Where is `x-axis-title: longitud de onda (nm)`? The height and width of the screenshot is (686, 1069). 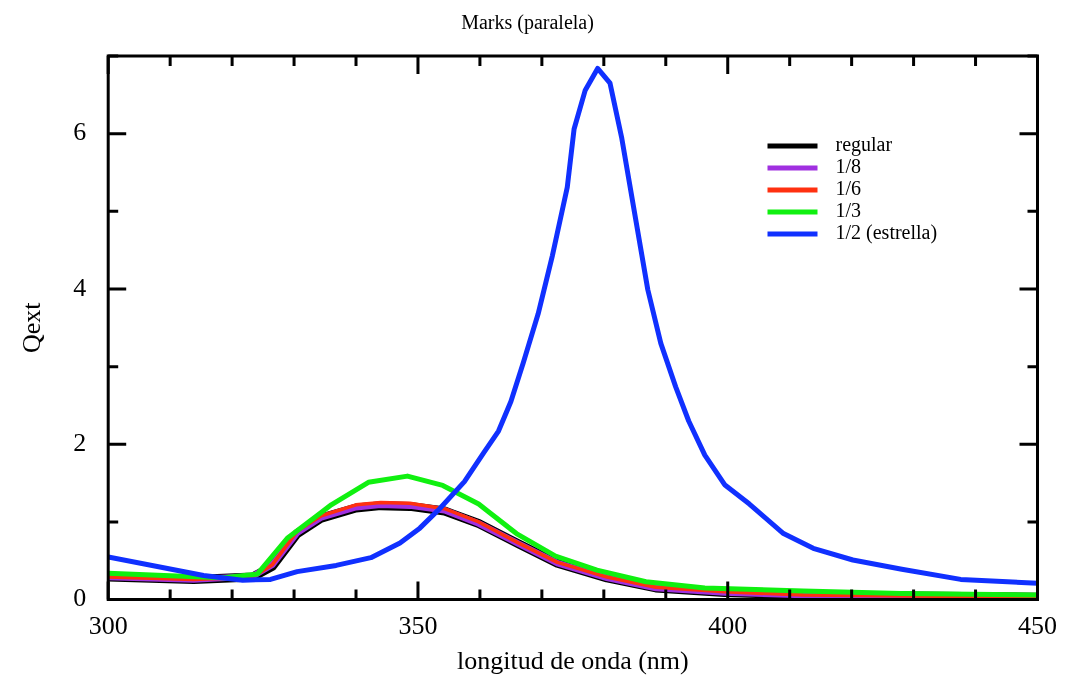
x-axis-title: longitud de onda (nm) is located at coordinates (572, 661).